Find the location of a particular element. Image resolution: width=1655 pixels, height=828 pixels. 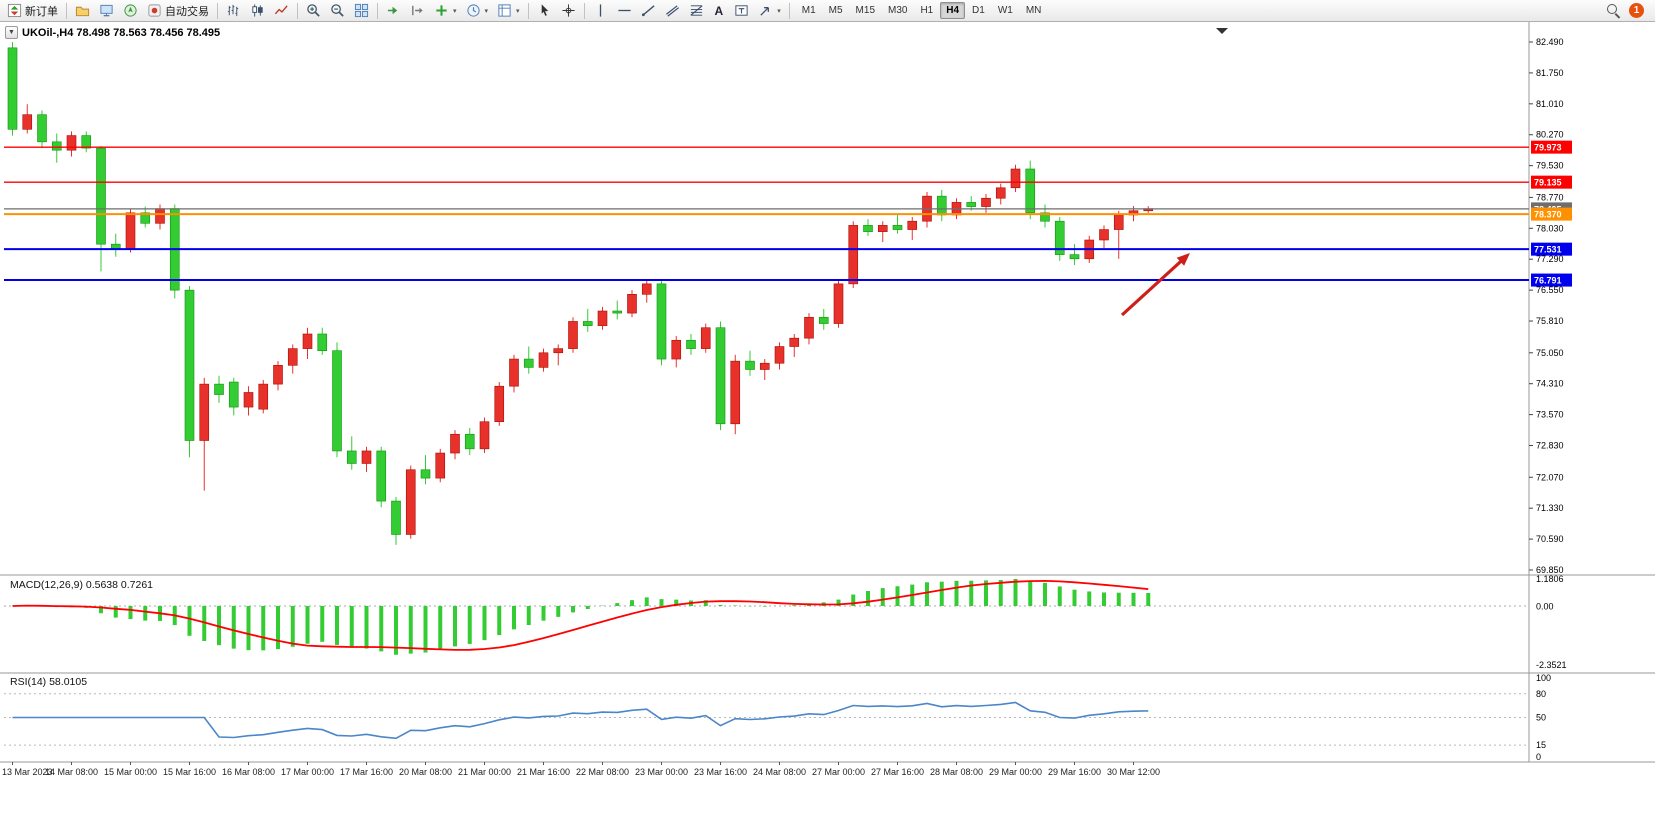

new-order-button: 新订单 is located at coordinates (32, 10).